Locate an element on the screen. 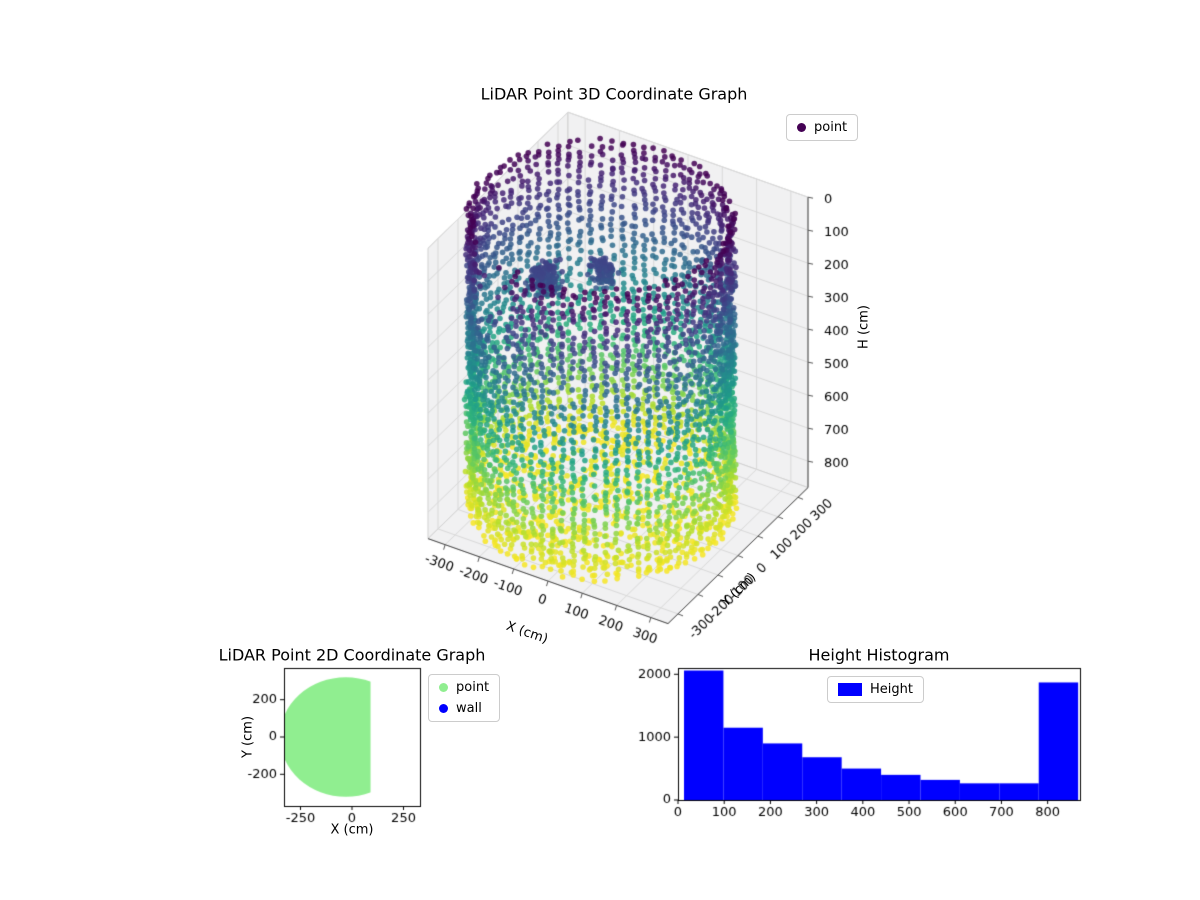 The height and width of the screenshot is (900, 1200). legend-2d-row-point: point is located at coordinates (464, 687).